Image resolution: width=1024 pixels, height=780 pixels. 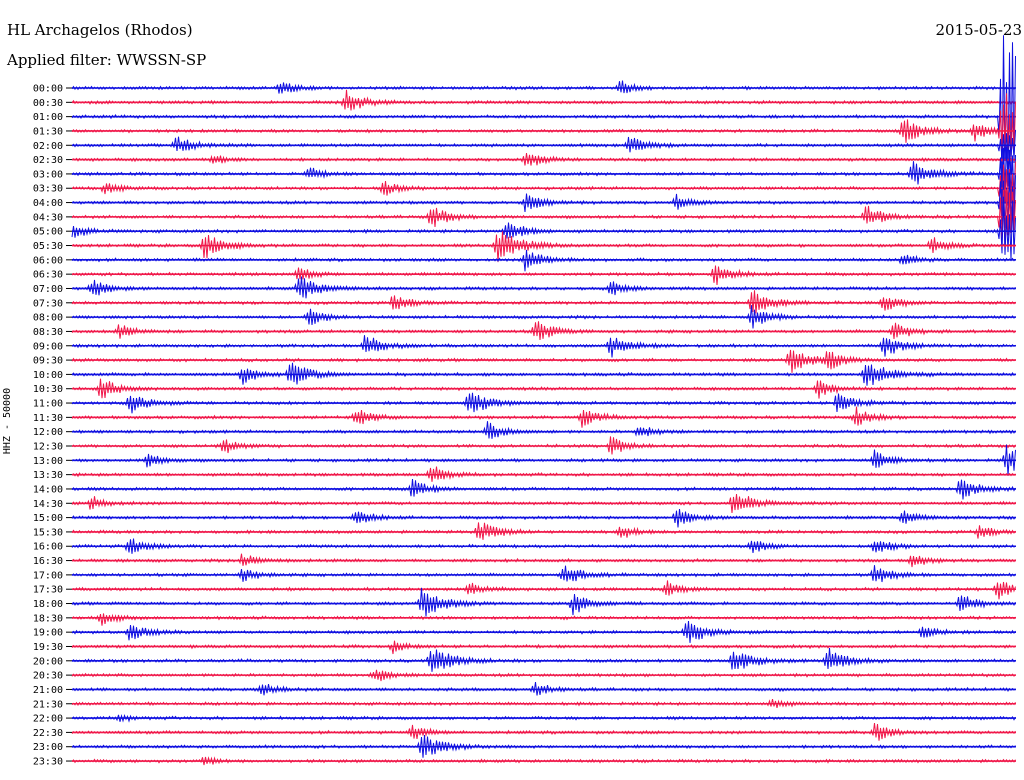 What do you see at coordinates (48, 676) in the screenshot?
I see `row-tick-label: 20:30` at bounding box center [48, 676].